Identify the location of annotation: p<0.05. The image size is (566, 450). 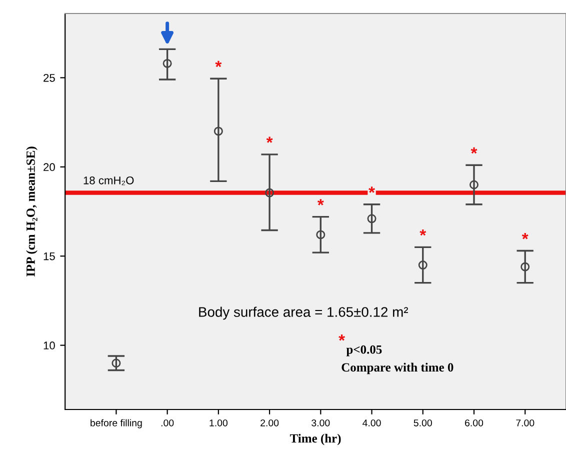
(364, 350).